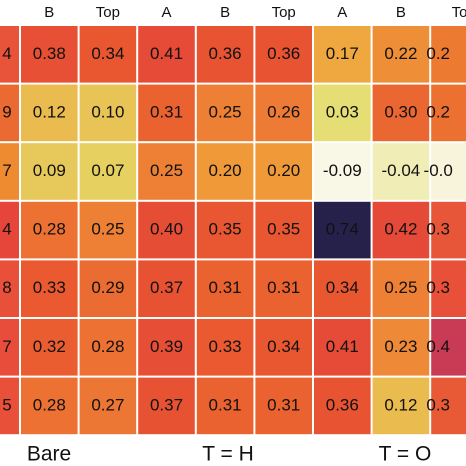 Image resolution: width=466 pixels, height=466 pixels. Describe the element at coordinates (342, 170) in the screenshot. I see `cell-label: -0.09` at that location.